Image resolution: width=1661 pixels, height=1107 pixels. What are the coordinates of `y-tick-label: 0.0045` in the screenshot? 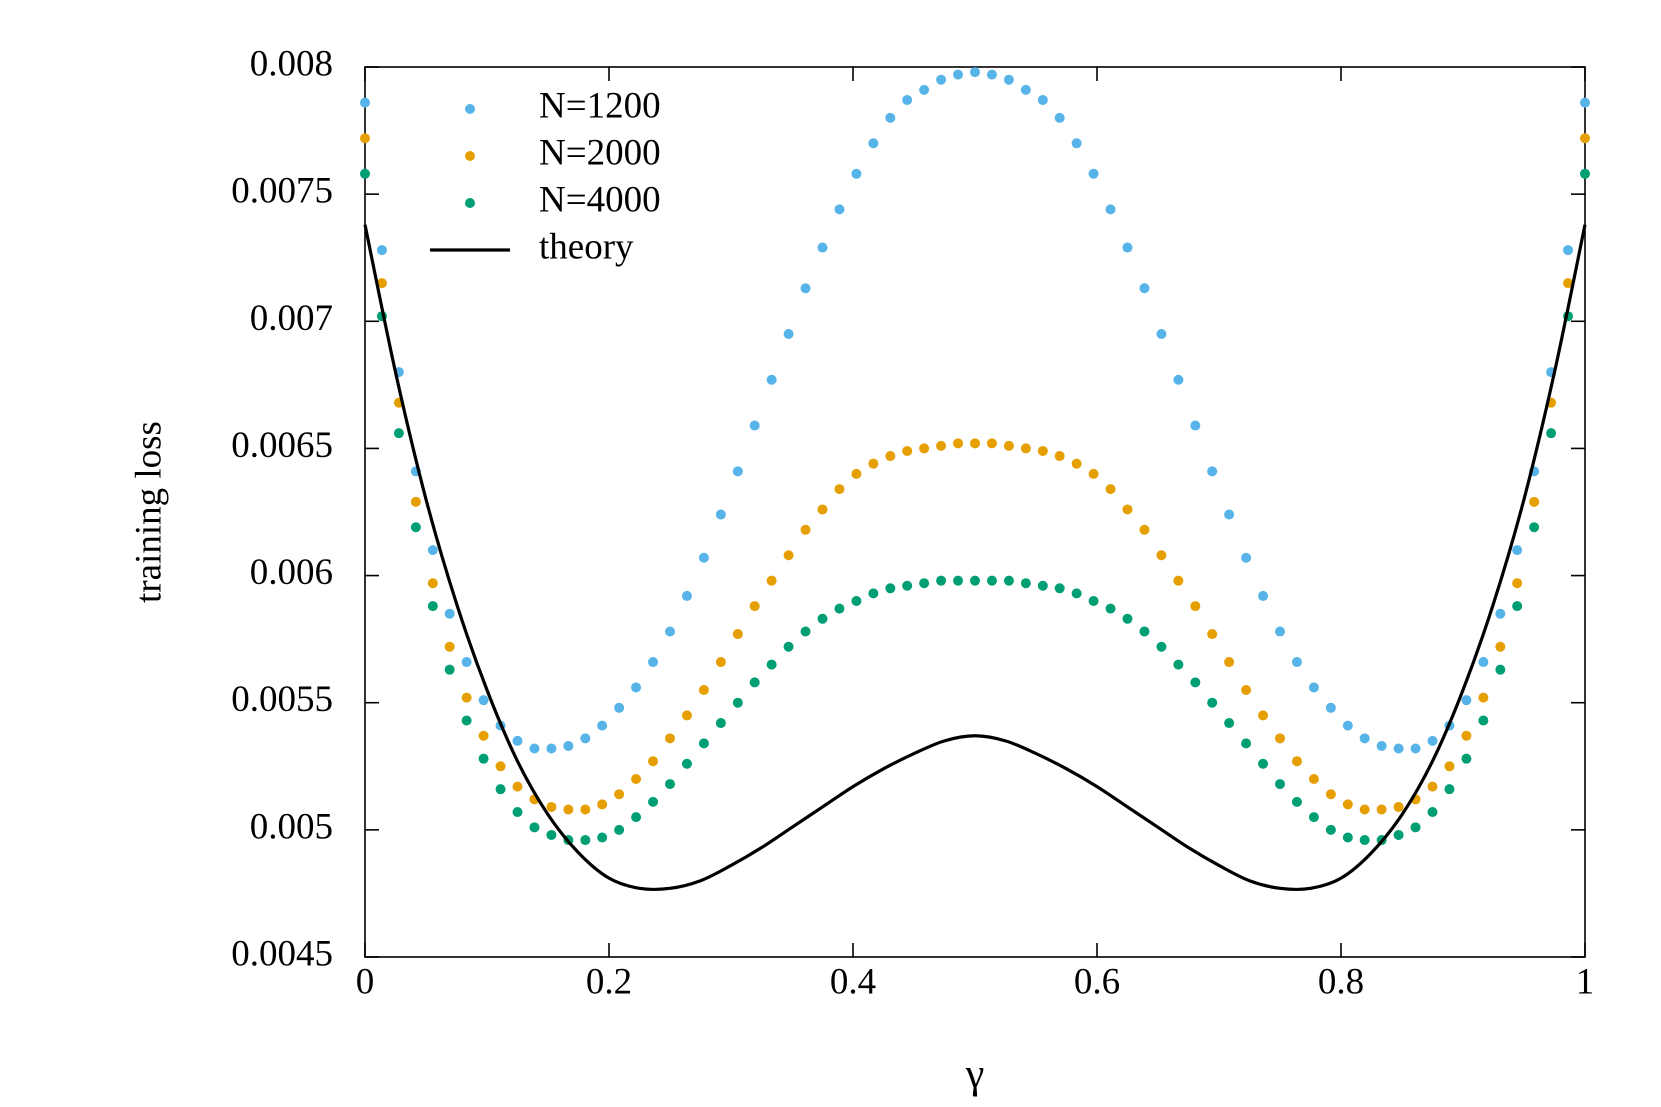 It's located at (282, 953).